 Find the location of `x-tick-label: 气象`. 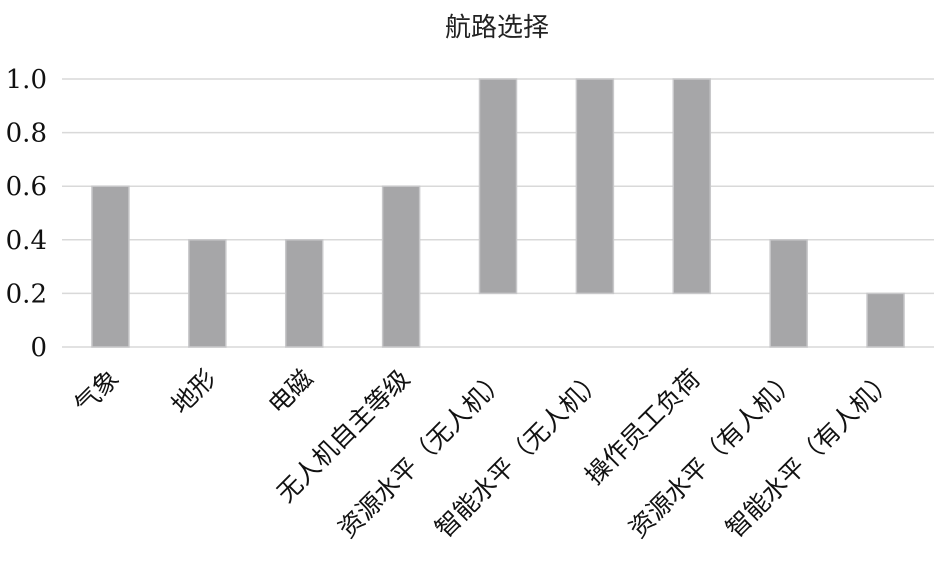

x-tick-label: 气象 is located at coordinates (97, 392).